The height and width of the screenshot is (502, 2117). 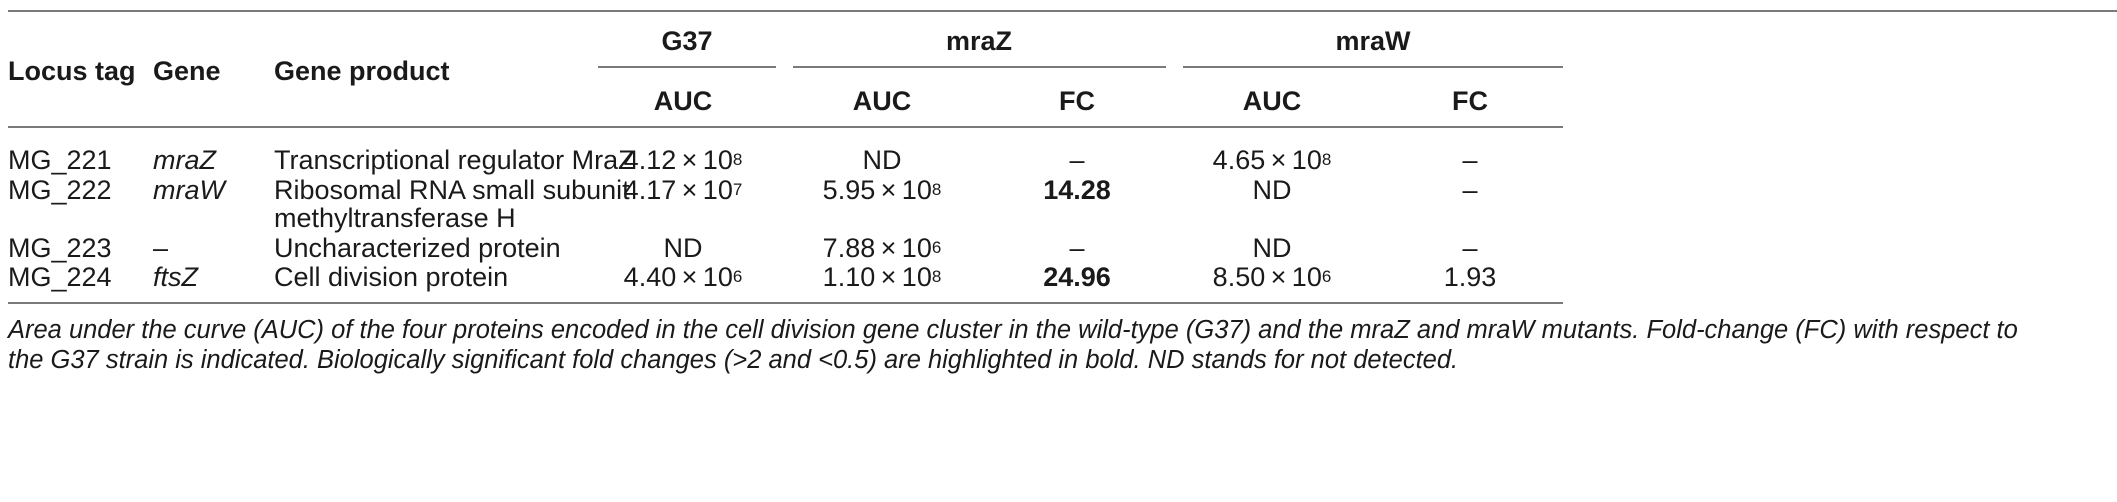 What do you see at coordinates (1077, 101) in the screenshot?
I see `header-mraz-fc: FC` at bounding box center [1077, 101].